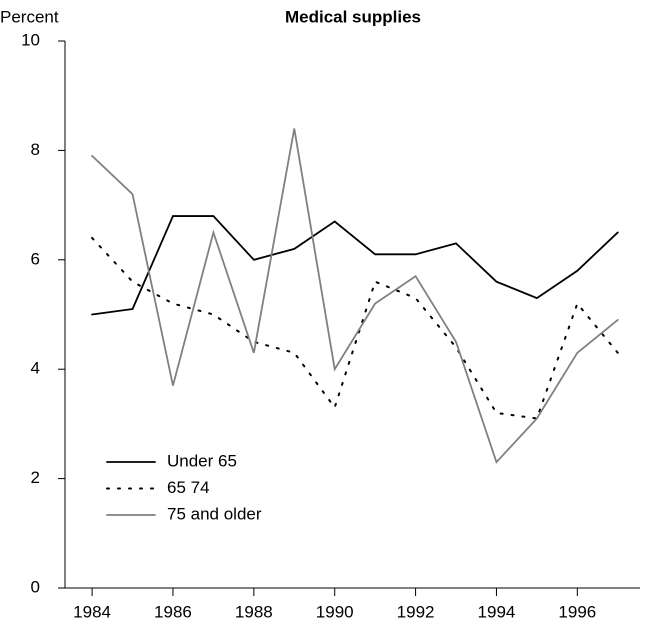 This screenshot has width=656, height=635. Describe the element at coordinates (35, 477) in the screenshot. I see `y-tick-label: 2` at that location.